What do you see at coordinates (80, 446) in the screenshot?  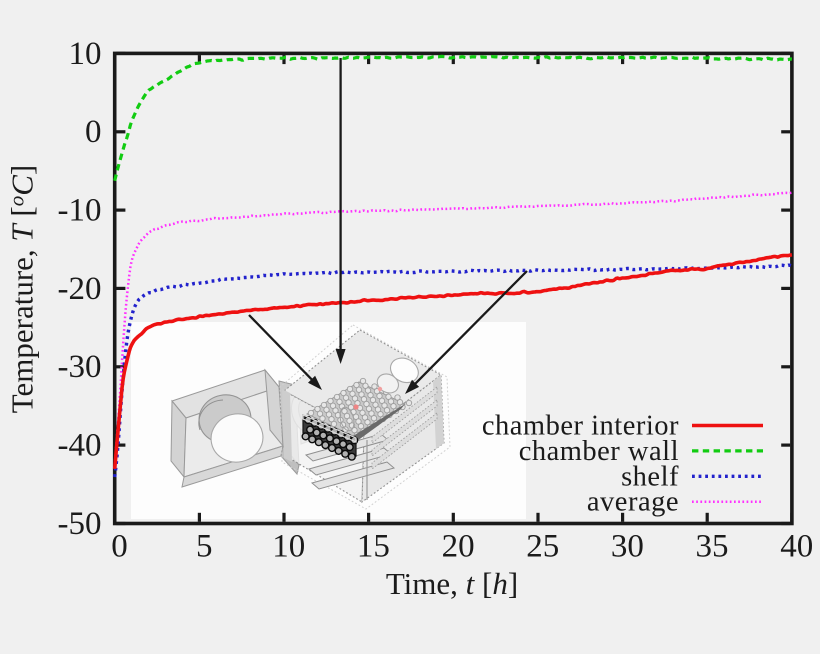 I see `svg-text: -40` at bounding box center [80, 446].